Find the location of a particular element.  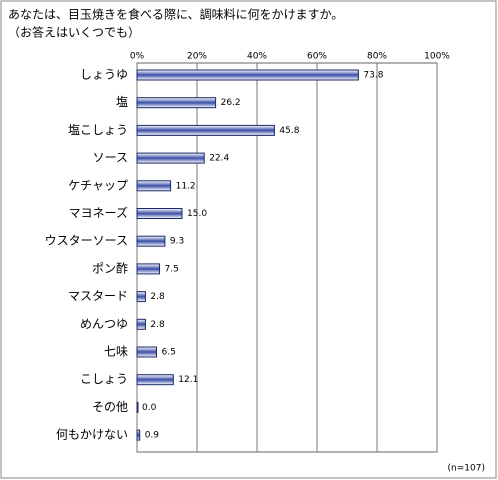

chart-title: あなたは、目玉焼きを食べる際に、調味料に何をかけますか。 is located at coordinates (175, 14).